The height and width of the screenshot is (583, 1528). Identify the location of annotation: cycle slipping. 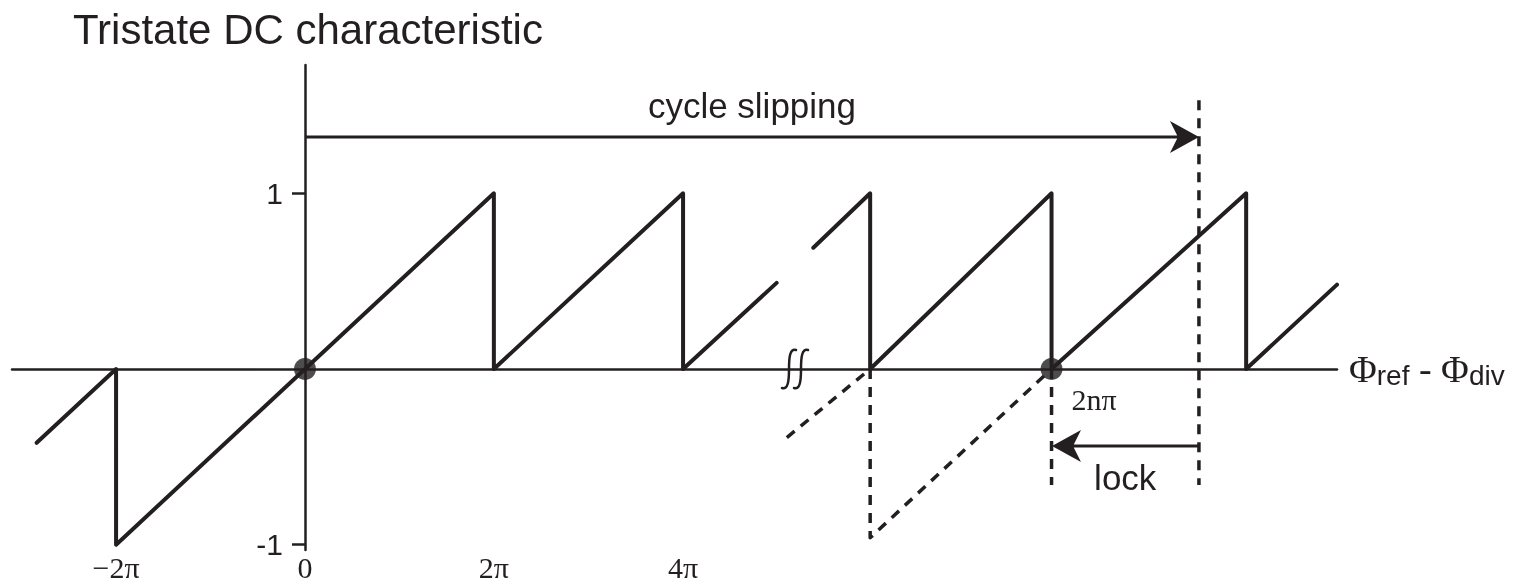
(752, 105).